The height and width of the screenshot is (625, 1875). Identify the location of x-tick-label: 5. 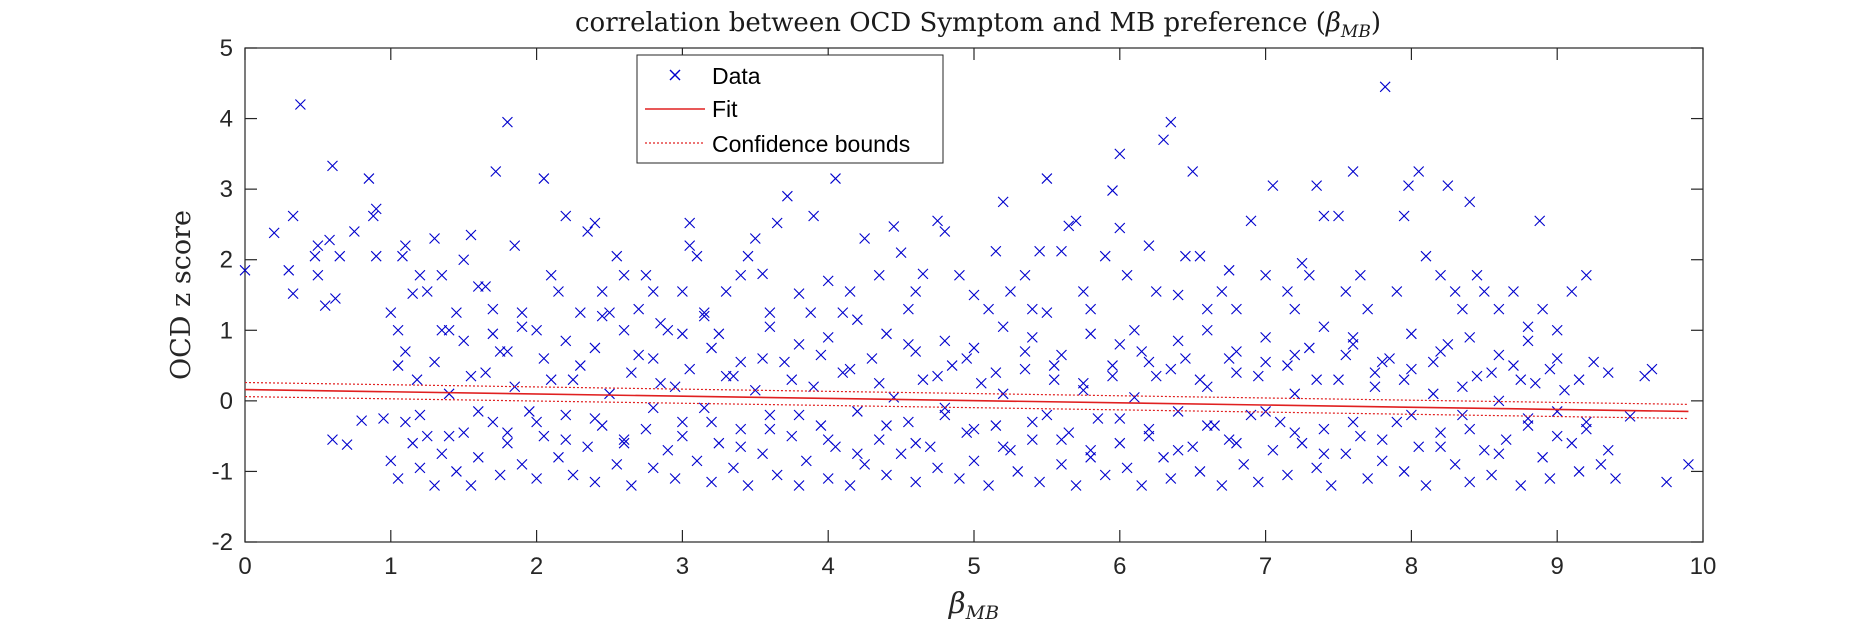
(973, 566).